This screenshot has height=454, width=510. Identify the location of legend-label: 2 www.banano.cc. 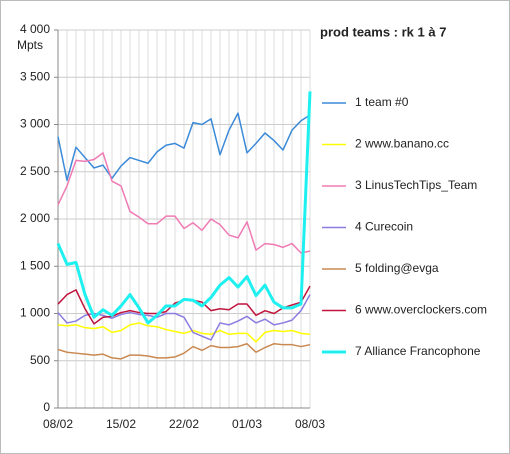
(402, 144).